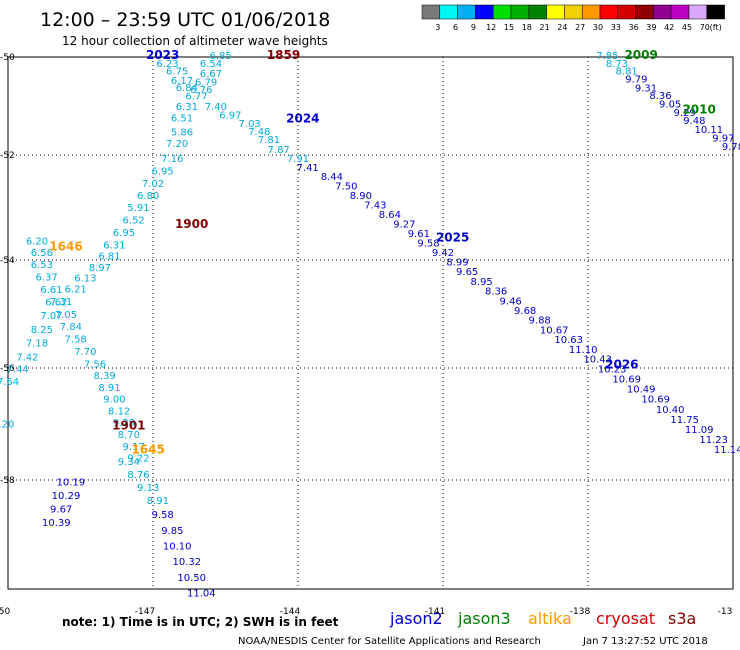 Image resolution: width=740 pixels, height=650 pixels. What do you see at coordinates (42, 265) in the screenshot?
I see `swh-value: 6.53` at bounding box center [42, 265].